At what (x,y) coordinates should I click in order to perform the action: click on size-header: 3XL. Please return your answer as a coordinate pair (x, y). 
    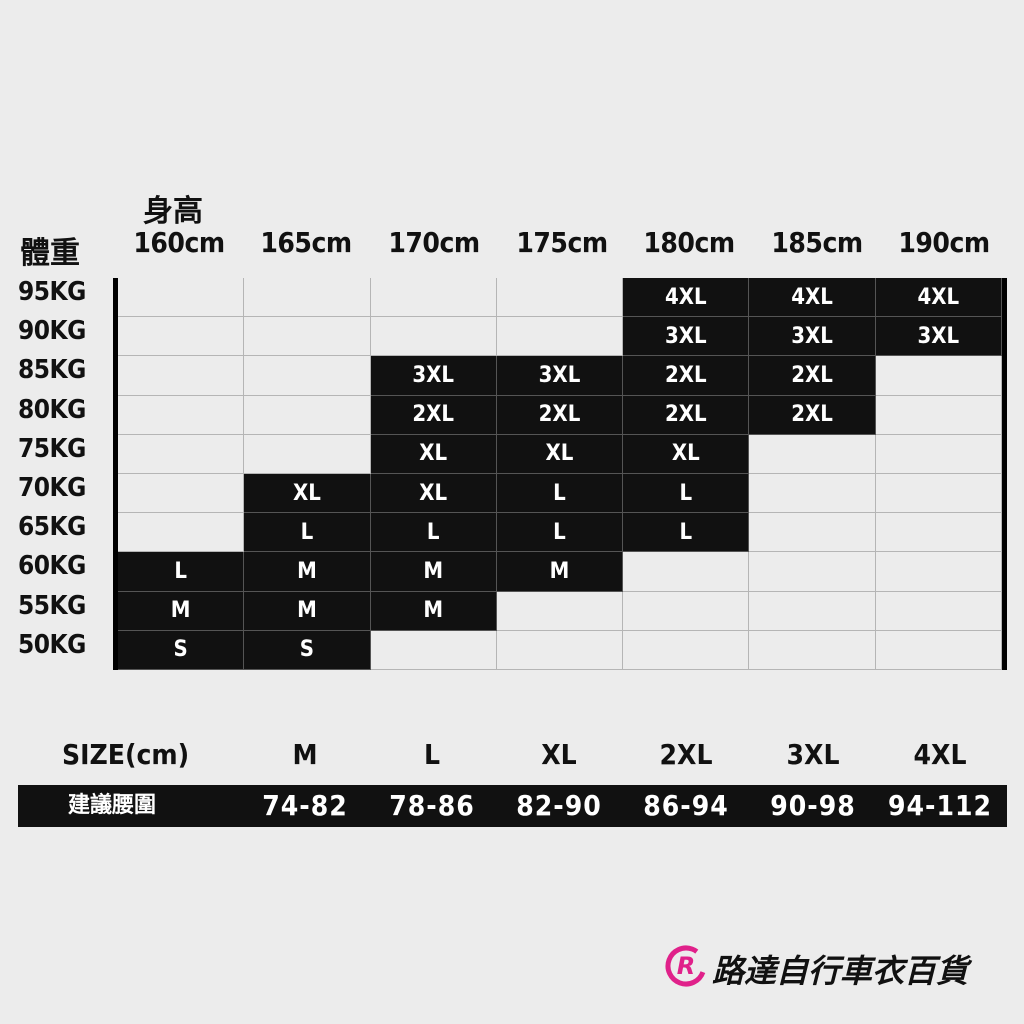
    Looking at the image, I should click on (813, 754).